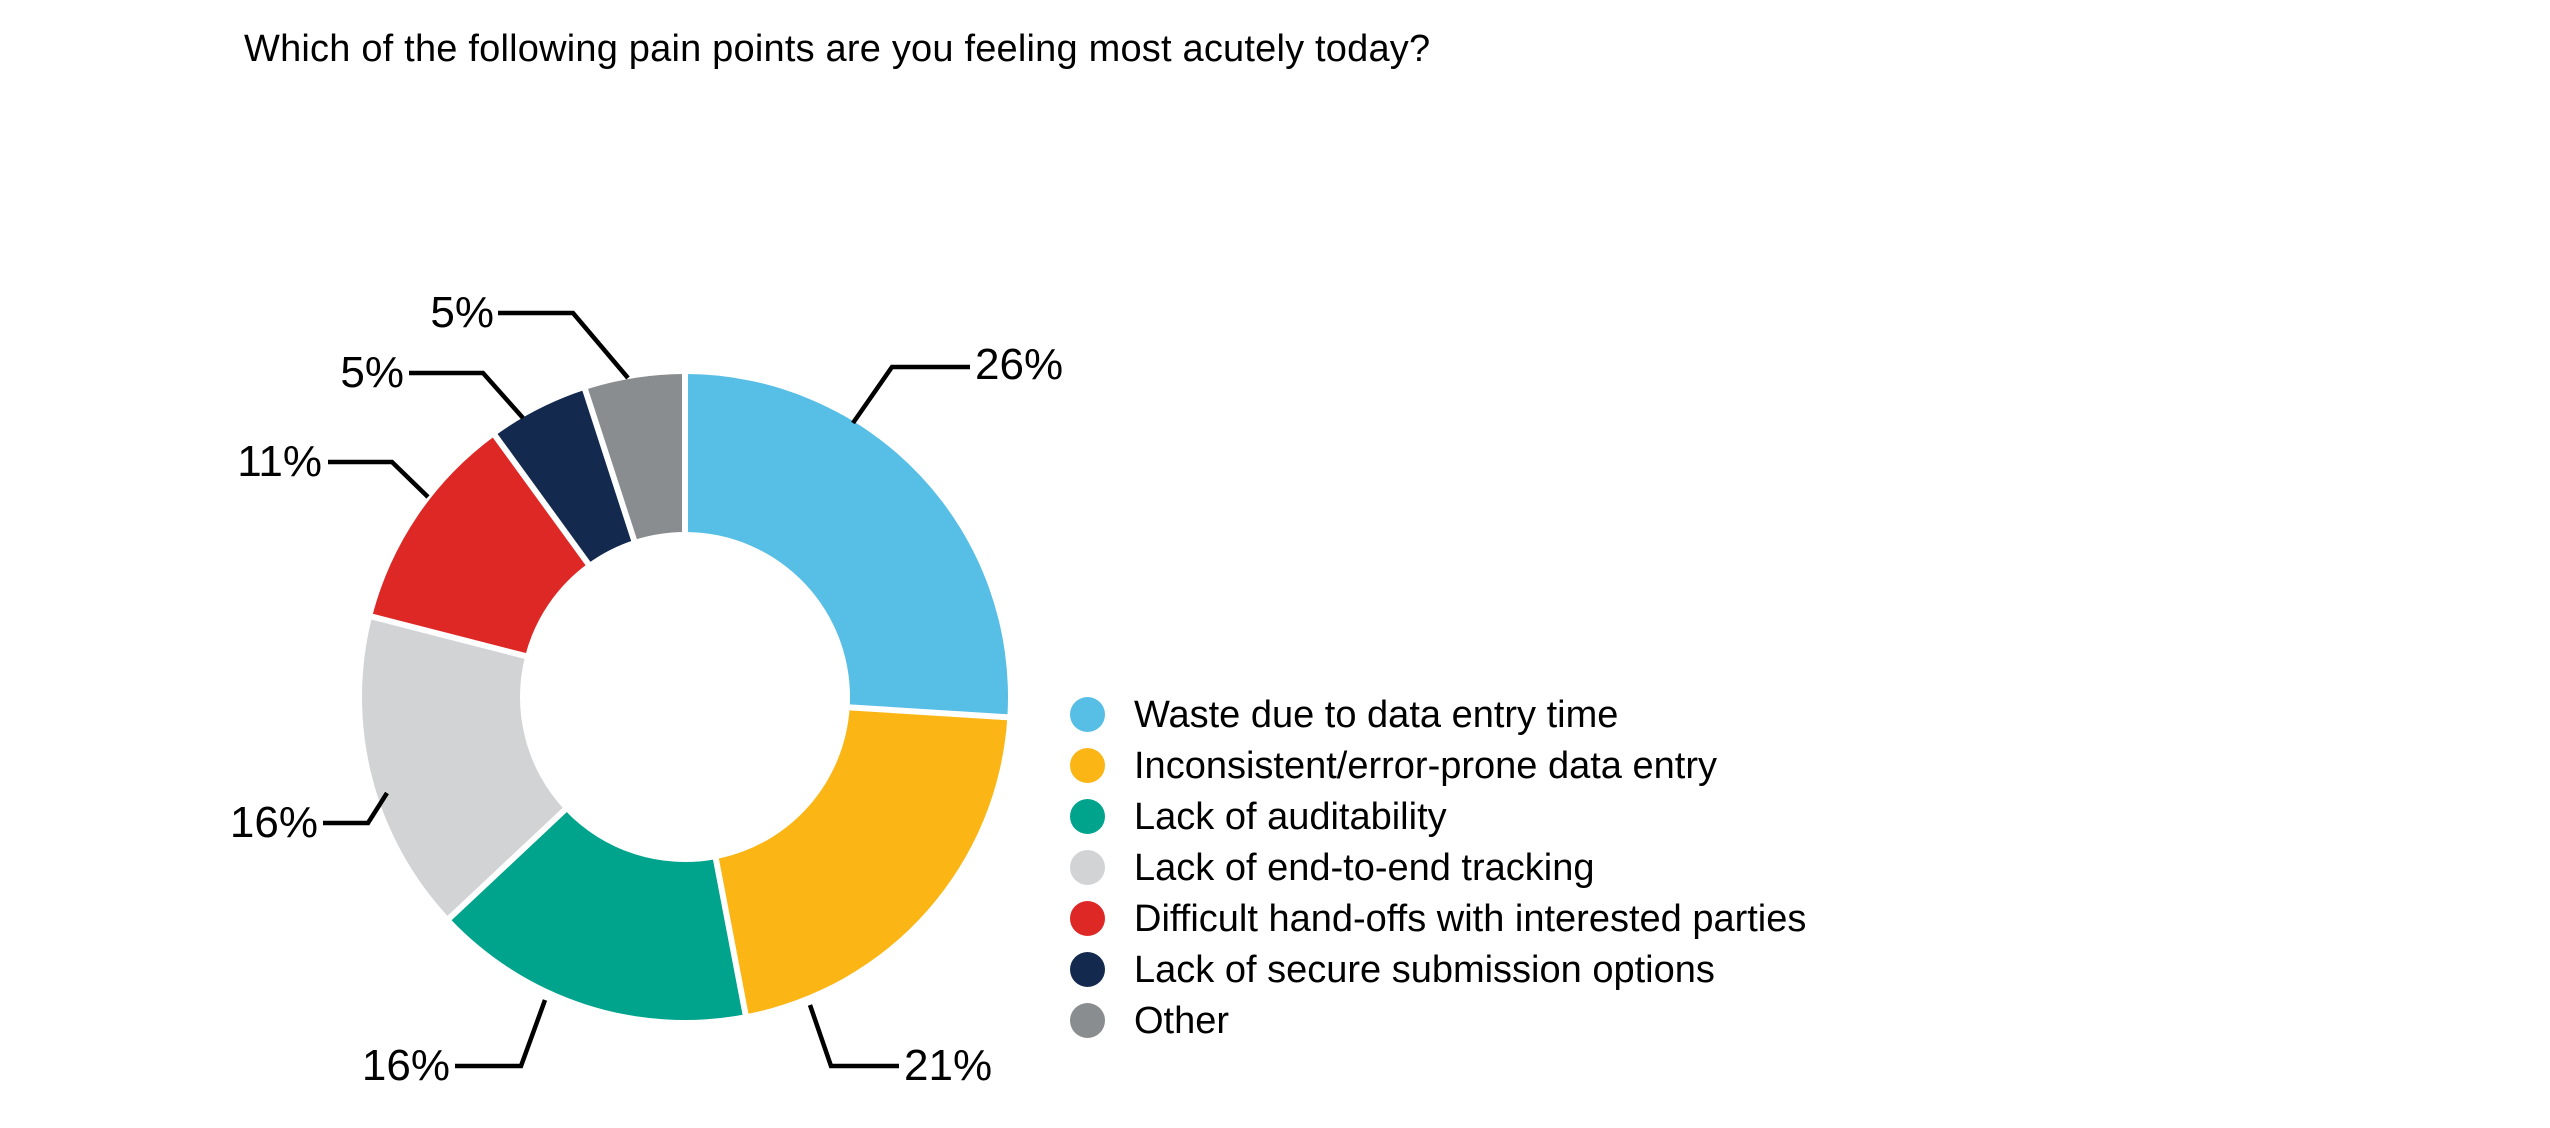  Describe the element at coordinates (1376, 714) in the screenshot. I see `legend-item-label: Waste due to data entry time` at that location.